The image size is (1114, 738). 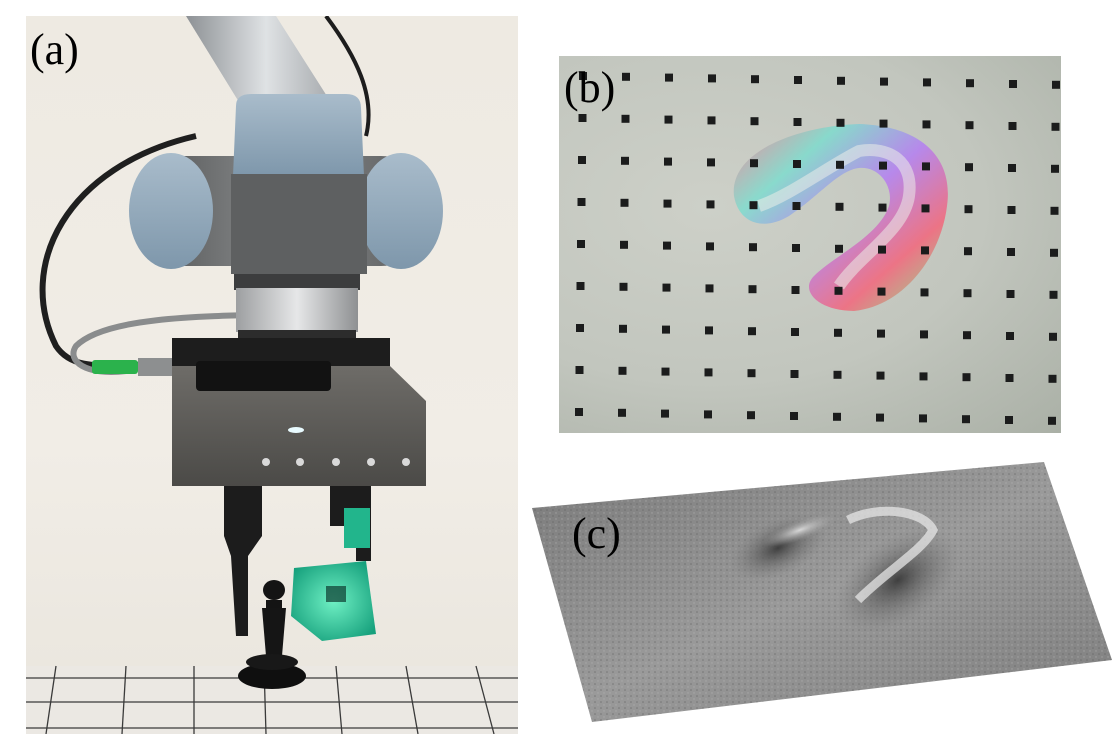 I want to click on panel-label-c: (c), so click(x=596, y=533).